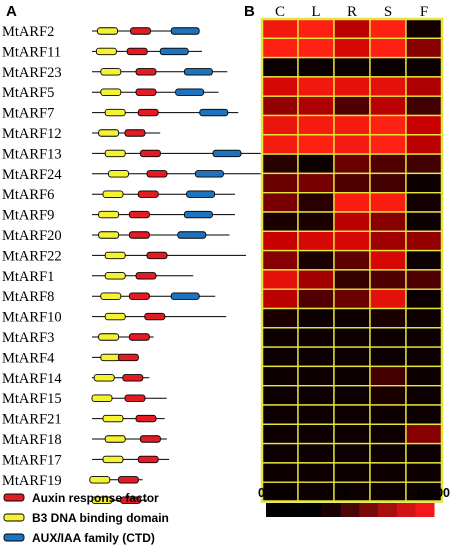  What do you see at coordinates (84, 399) in the screenshot?
I see `gene-row: MtARF15` at bounding box center [84, 399].